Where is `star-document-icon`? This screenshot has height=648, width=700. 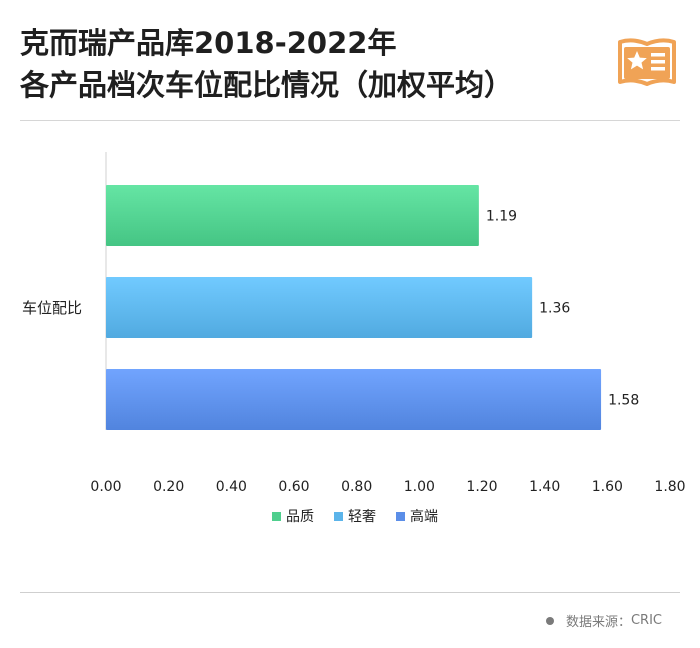
star-document-icon is located at coordinates (647, 62).